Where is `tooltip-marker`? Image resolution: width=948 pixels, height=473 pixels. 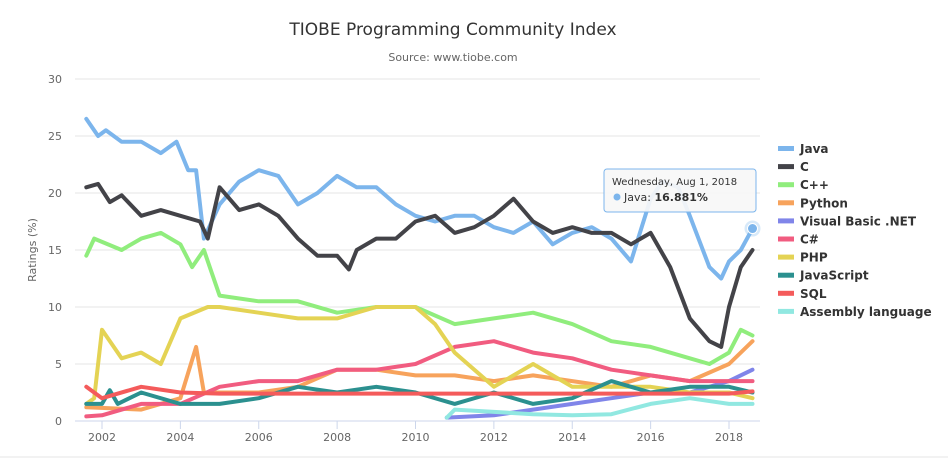
tooltip-marker is located at coordinates (617, 197).